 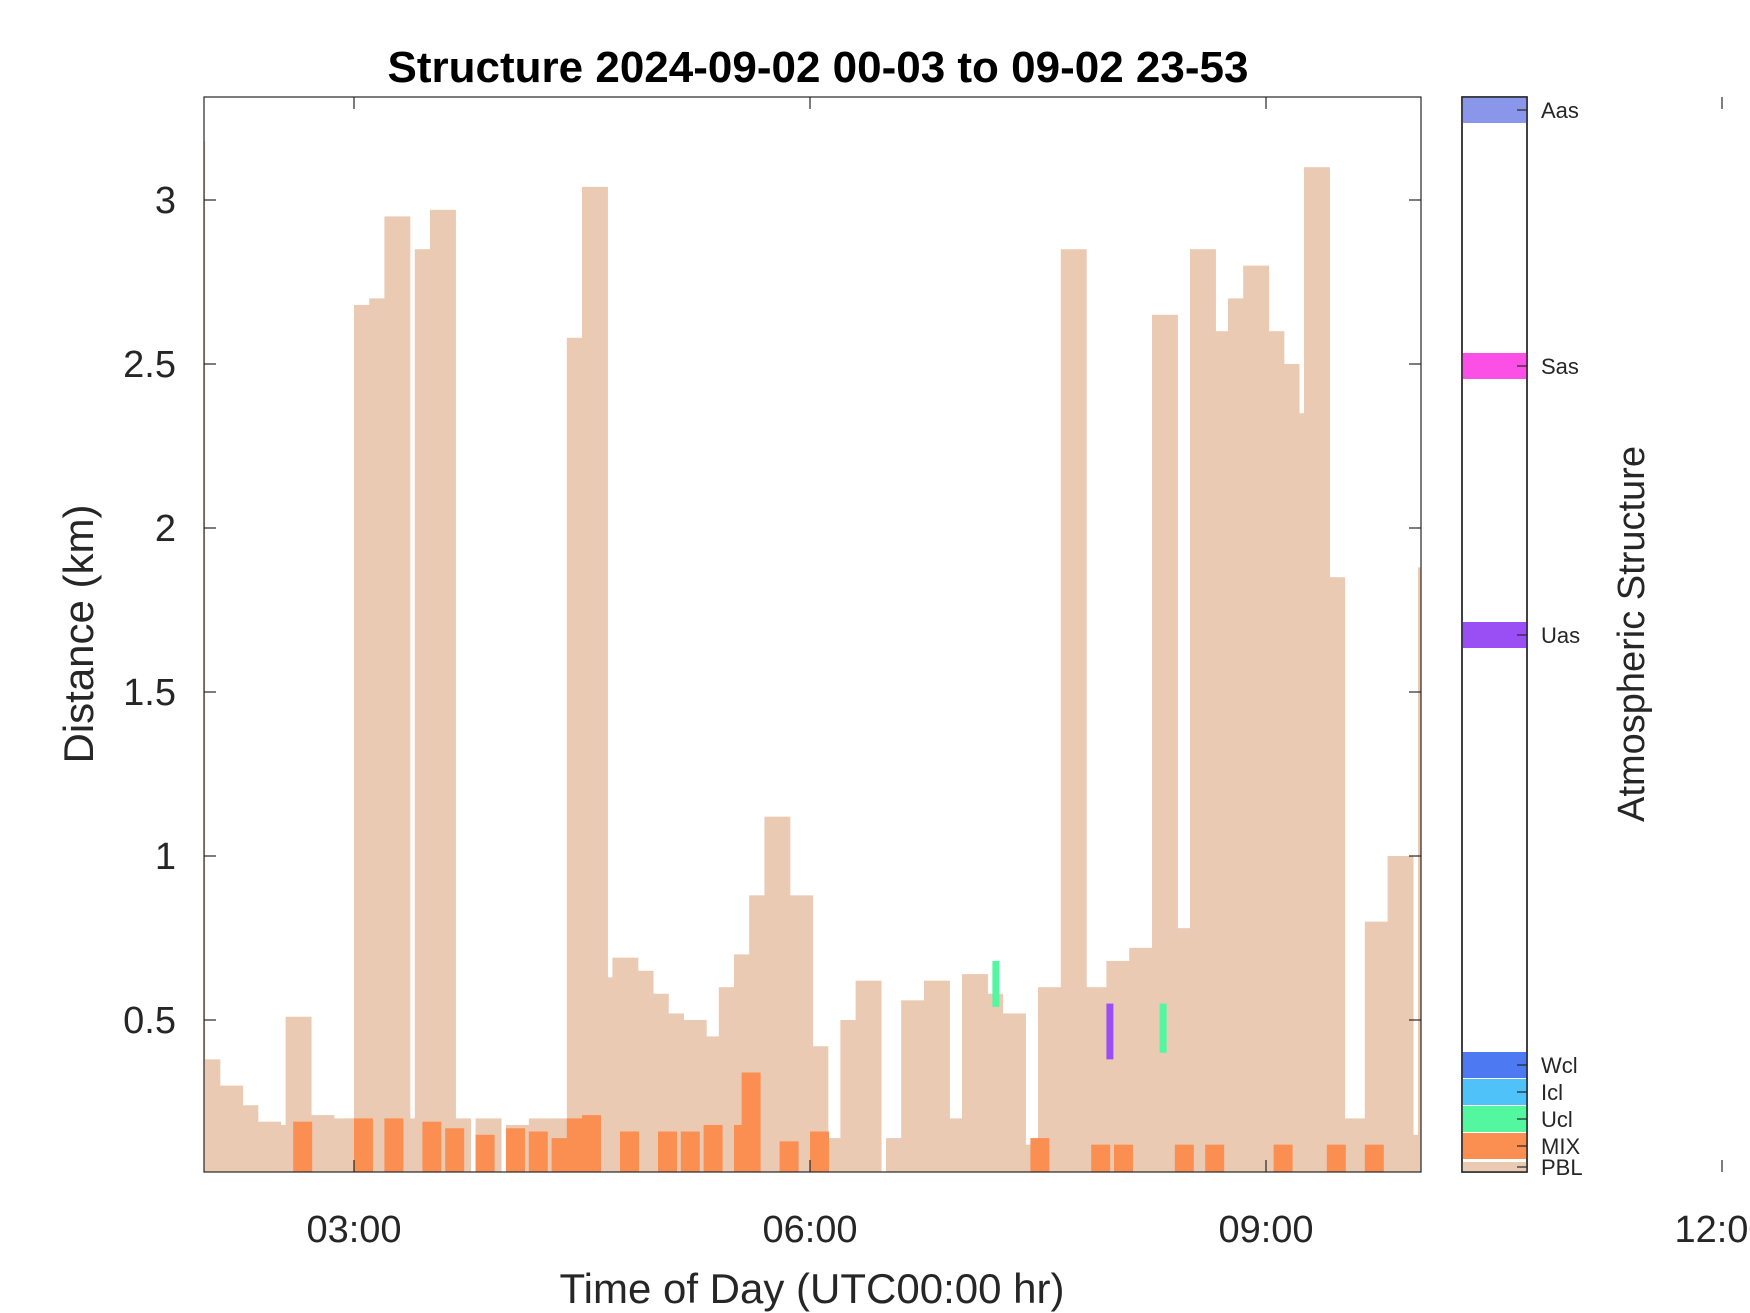 I want to click on colorbar-swatch-pbl, so click(x=1494, y=1167).